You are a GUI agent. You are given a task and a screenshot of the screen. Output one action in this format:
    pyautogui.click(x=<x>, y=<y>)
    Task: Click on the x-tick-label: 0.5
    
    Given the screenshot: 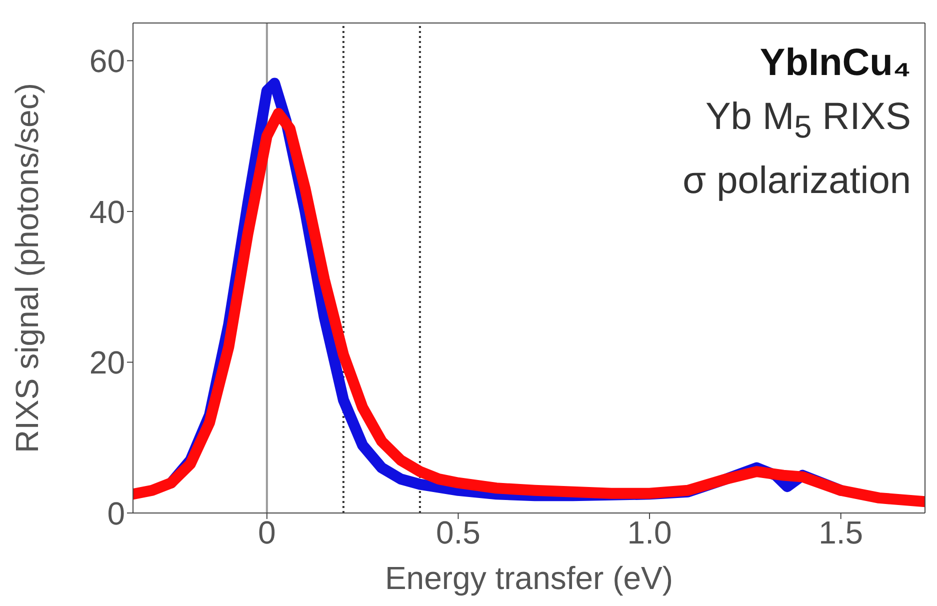 What is the action you would take?
    pyautogui.click(x=458, y=532)
    